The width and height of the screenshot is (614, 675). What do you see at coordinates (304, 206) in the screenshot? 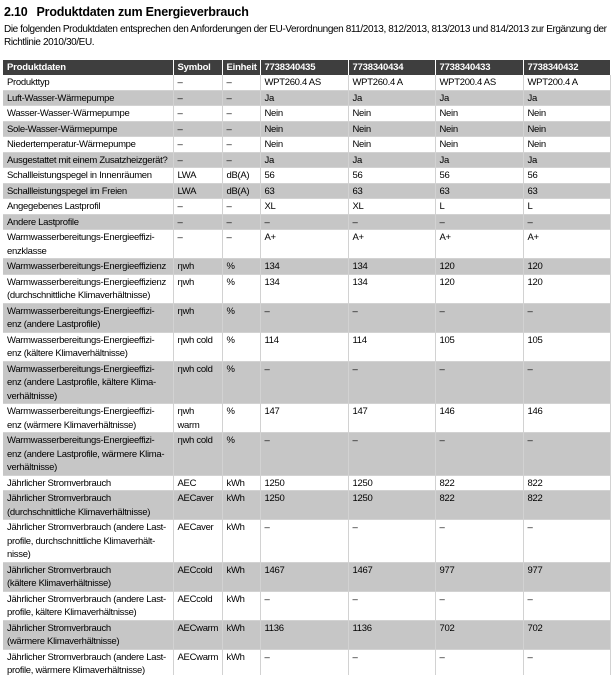
I see `value-cell: XL` at bounding box center [304, 206].